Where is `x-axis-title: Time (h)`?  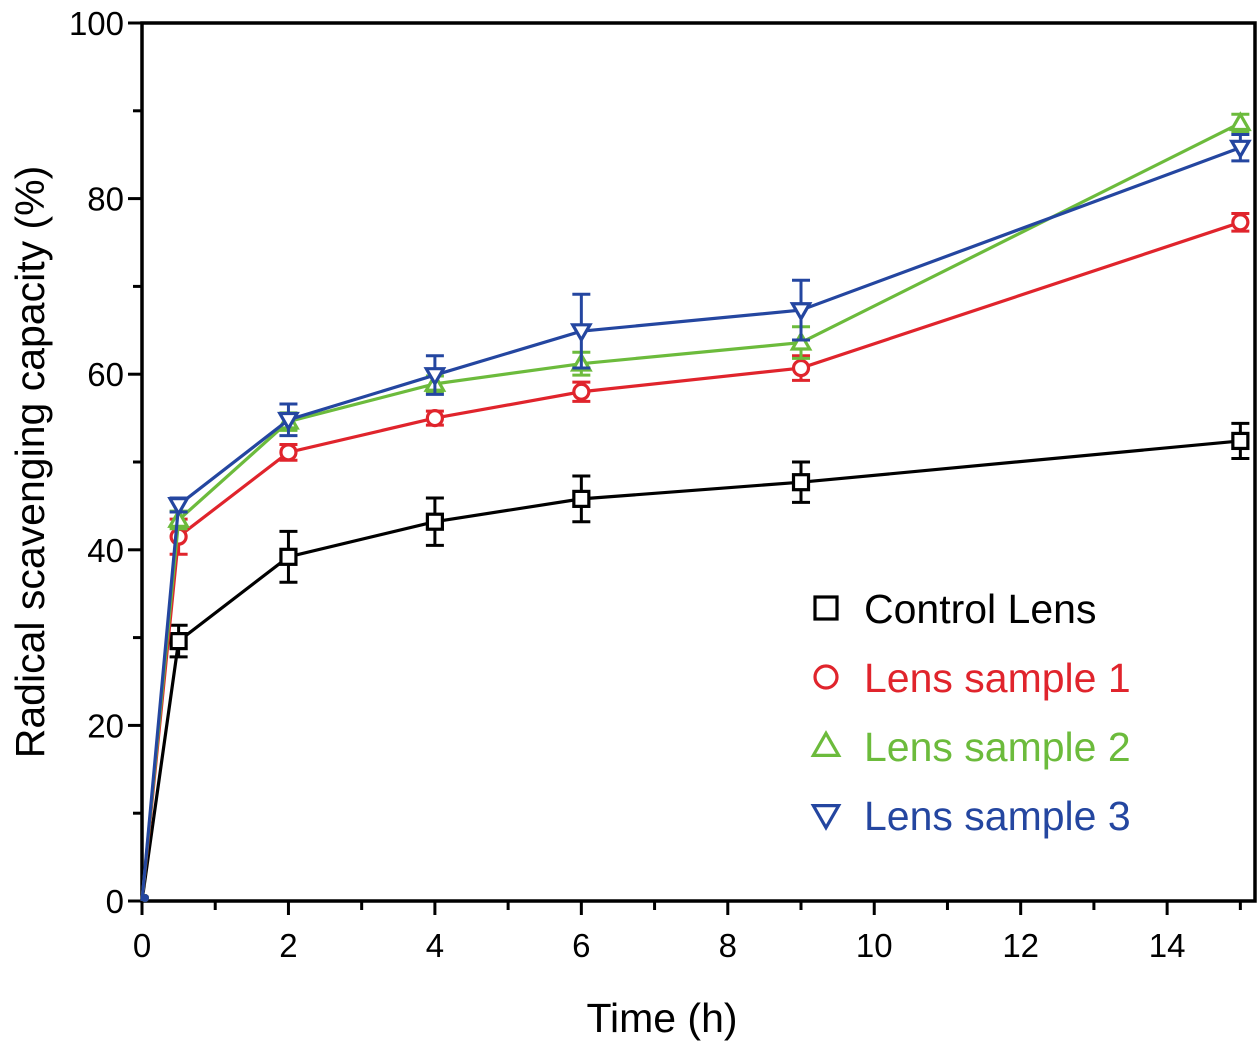
x-axis-title: Time (h) is located at coordinates (661, 1018).